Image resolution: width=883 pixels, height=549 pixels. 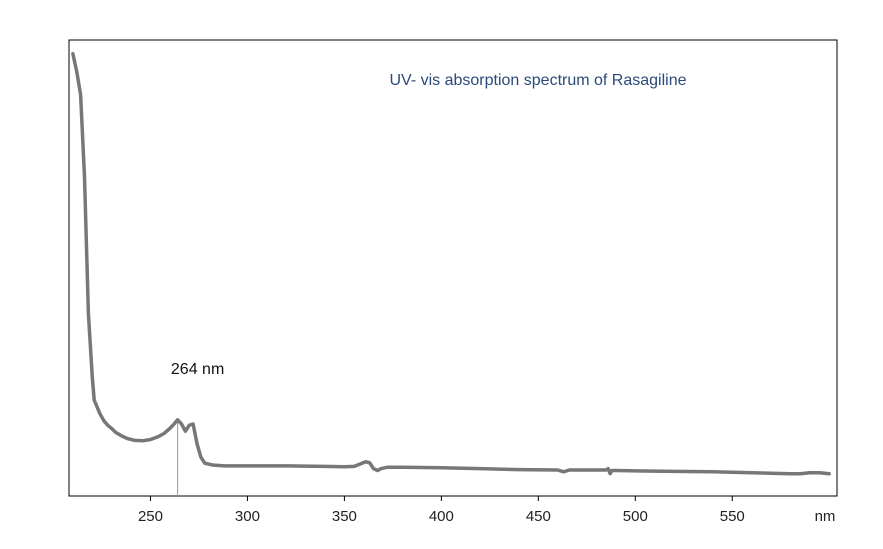 What do you see at coordinates (825, 516) in the screenshot?
I see `x-axis-unit-label: nm` at bounding box center [825, 516].